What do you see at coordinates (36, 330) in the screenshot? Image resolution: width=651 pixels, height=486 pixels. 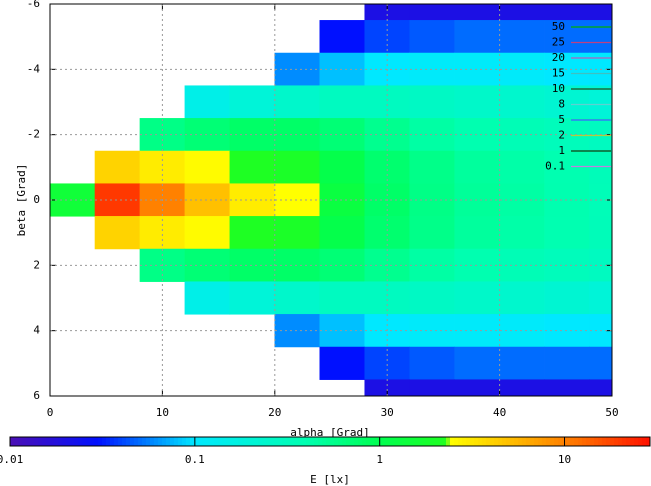 I see `y-tick-label: 4` at bounding box center [36, 330].